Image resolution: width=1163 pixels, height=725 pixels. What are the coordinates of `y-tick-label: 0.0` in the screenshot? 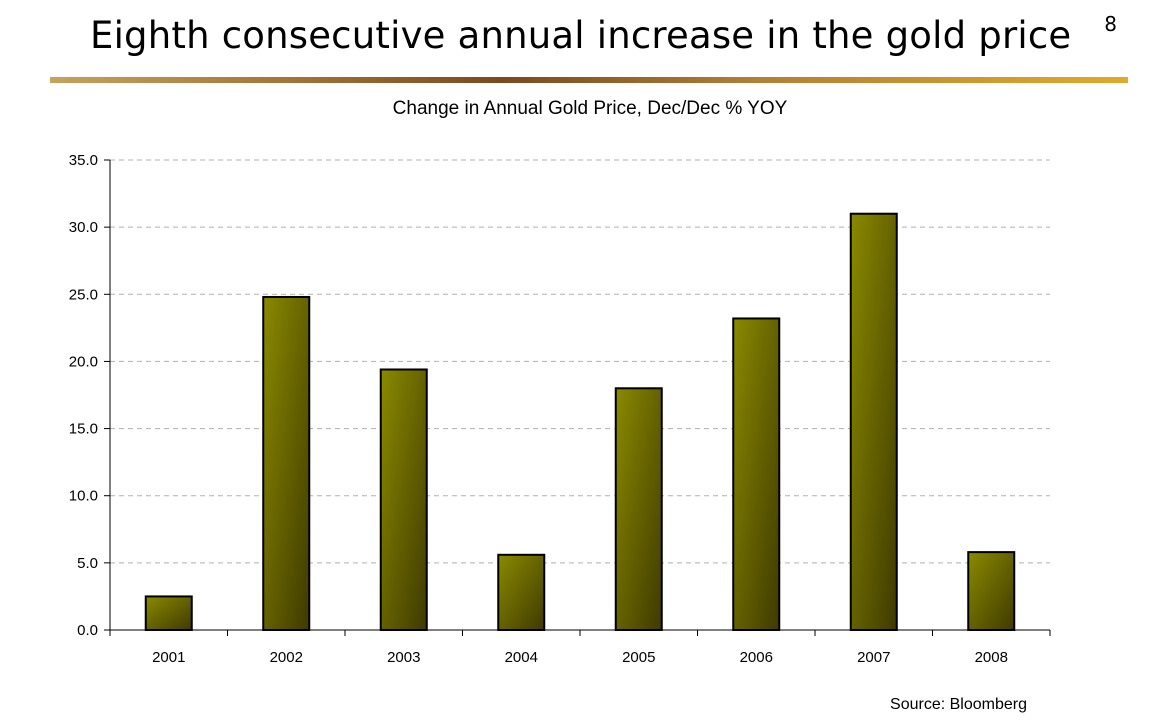 It's located at (87, 630).